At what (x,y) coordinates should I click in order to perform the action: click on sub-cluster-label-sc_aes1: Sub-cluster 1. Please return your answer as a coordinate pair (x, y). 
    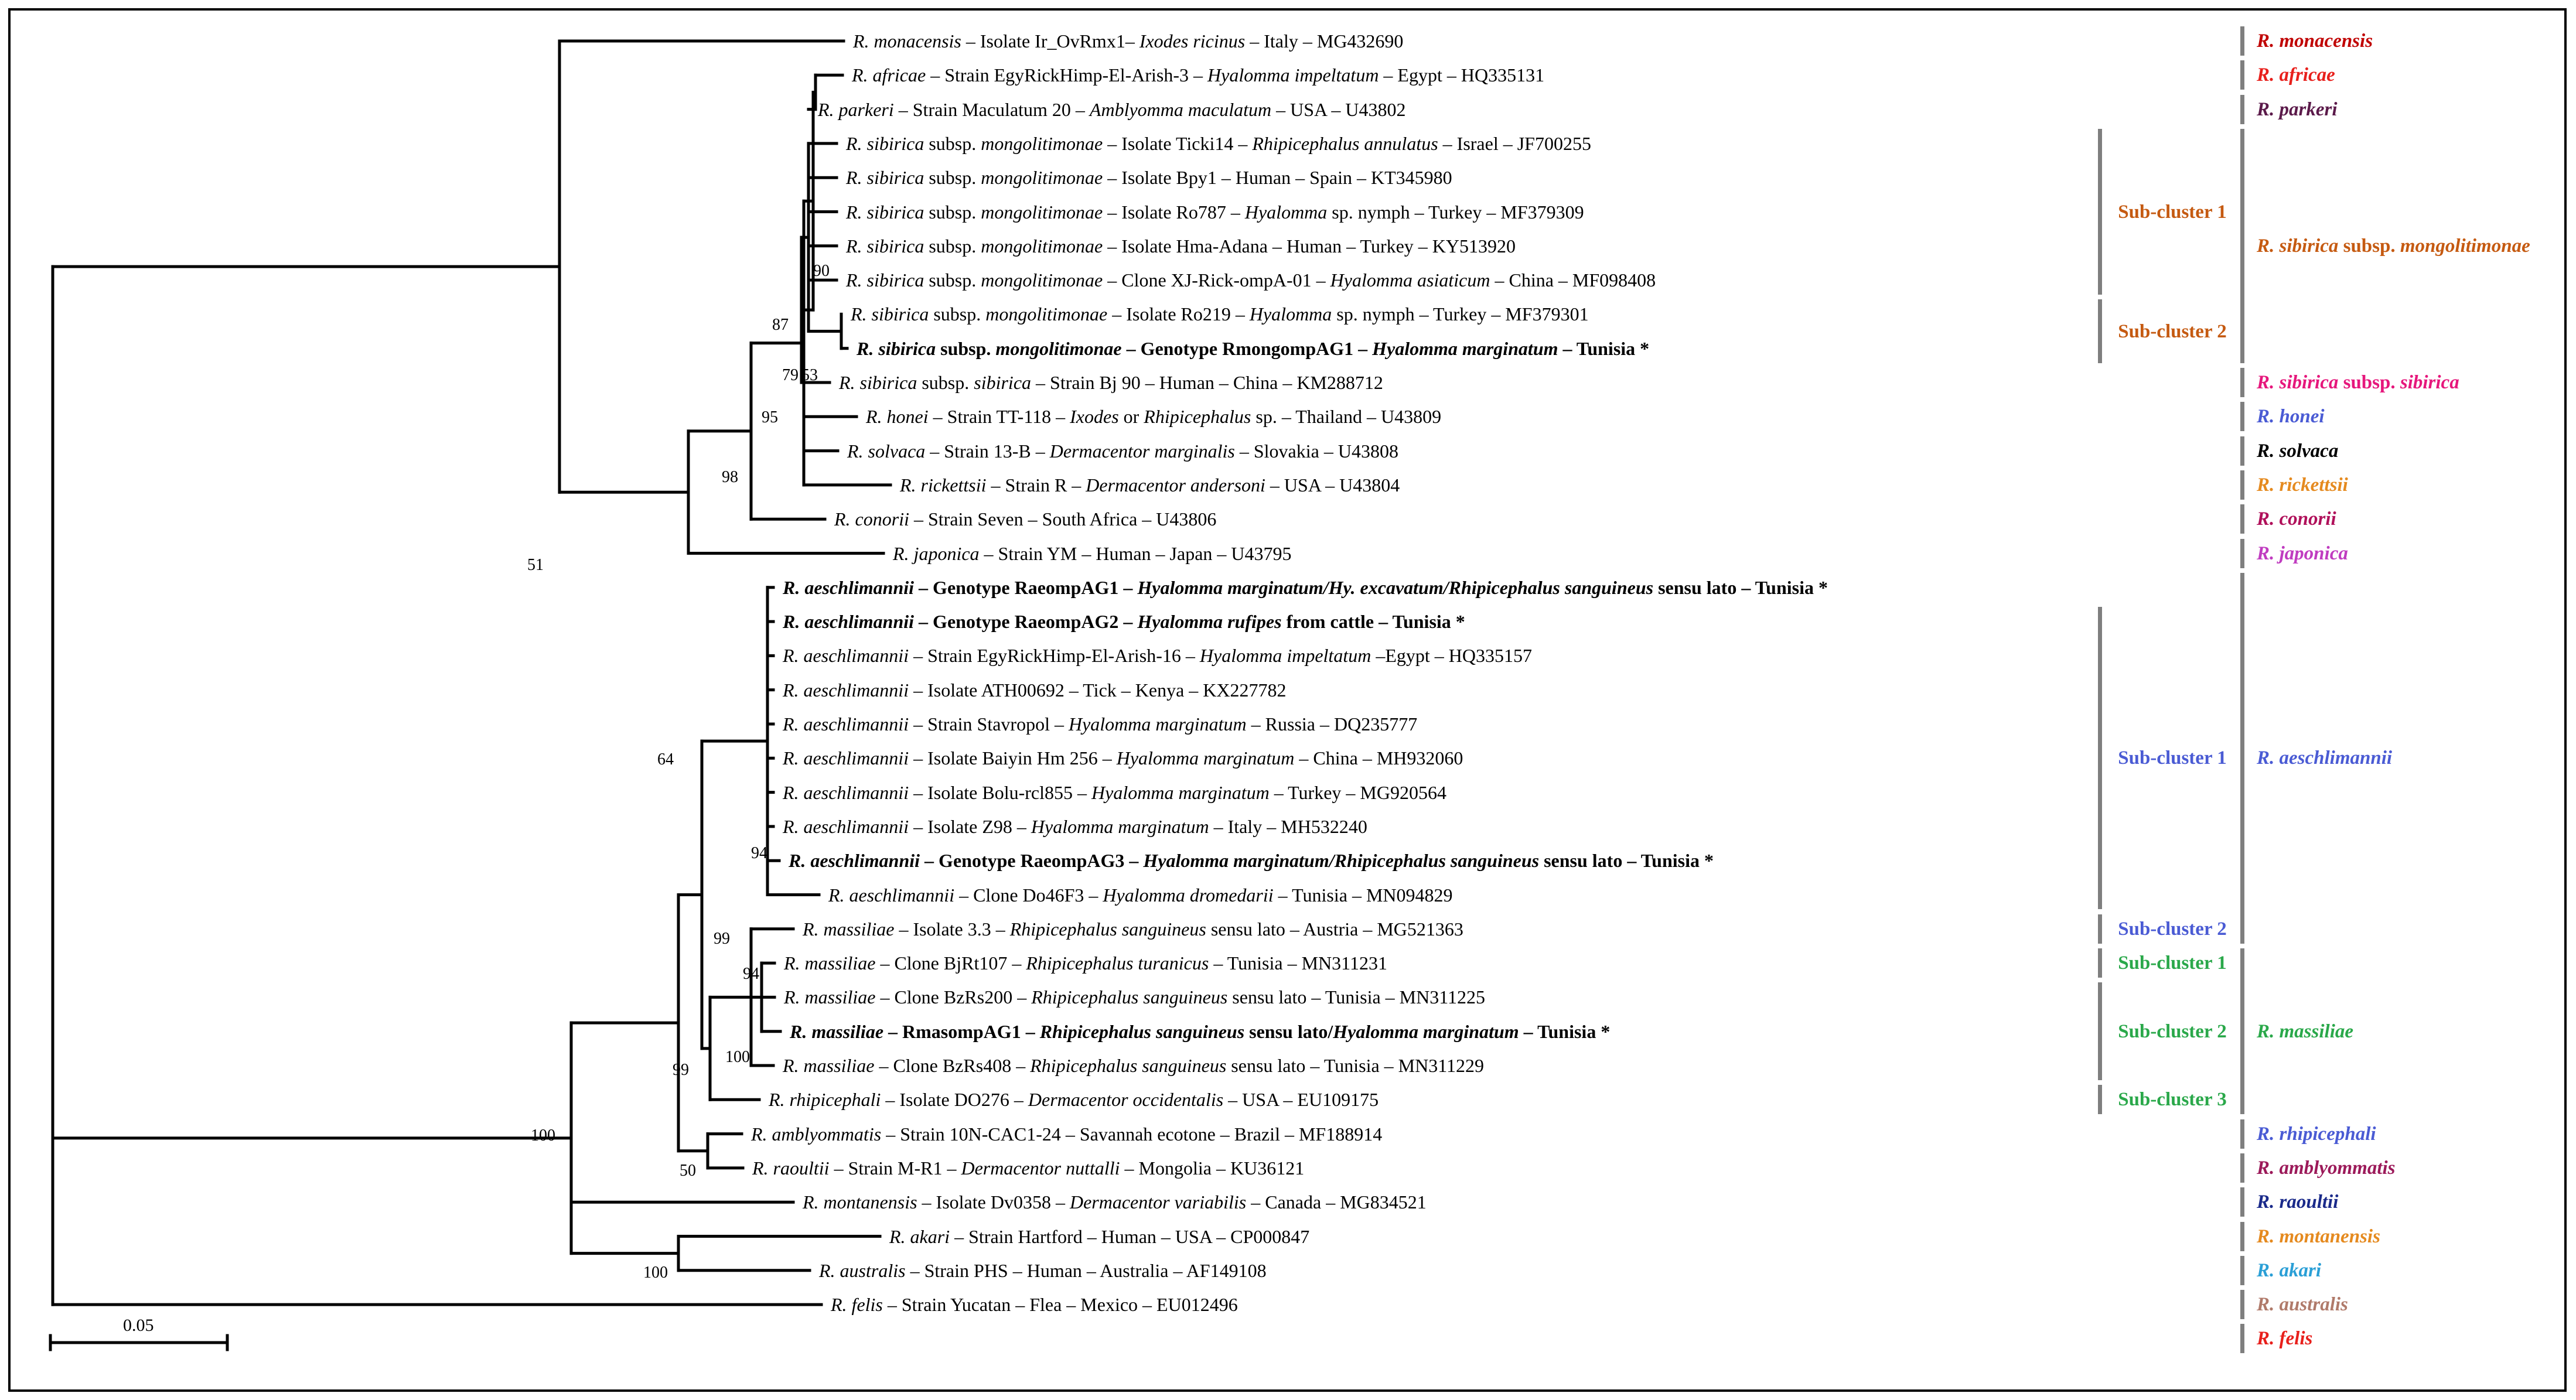
    Looking at the image, I should click on (2172, 758).